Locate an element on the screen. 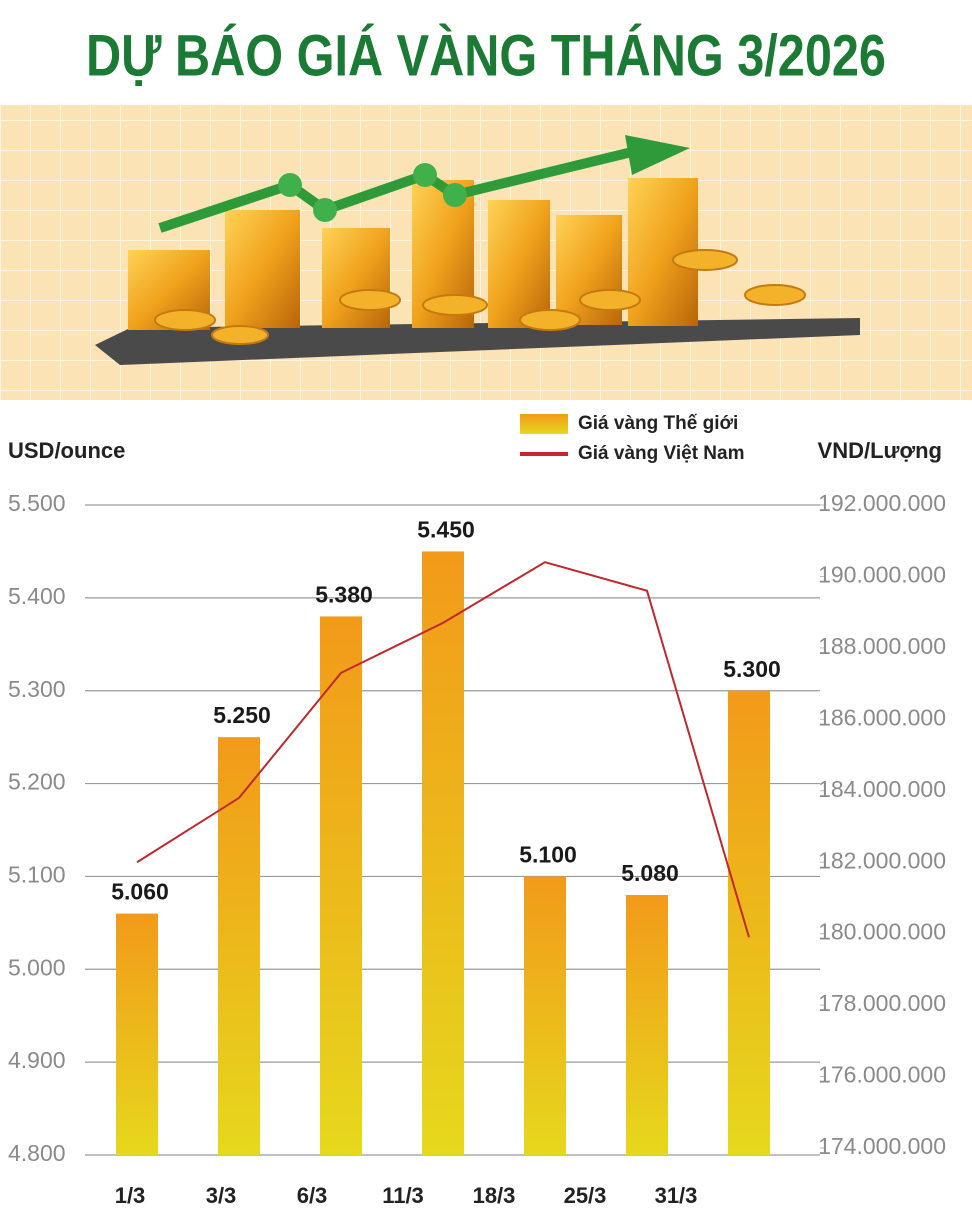  y-axis-title: USD/ounce is located at coordinates (66, 450).